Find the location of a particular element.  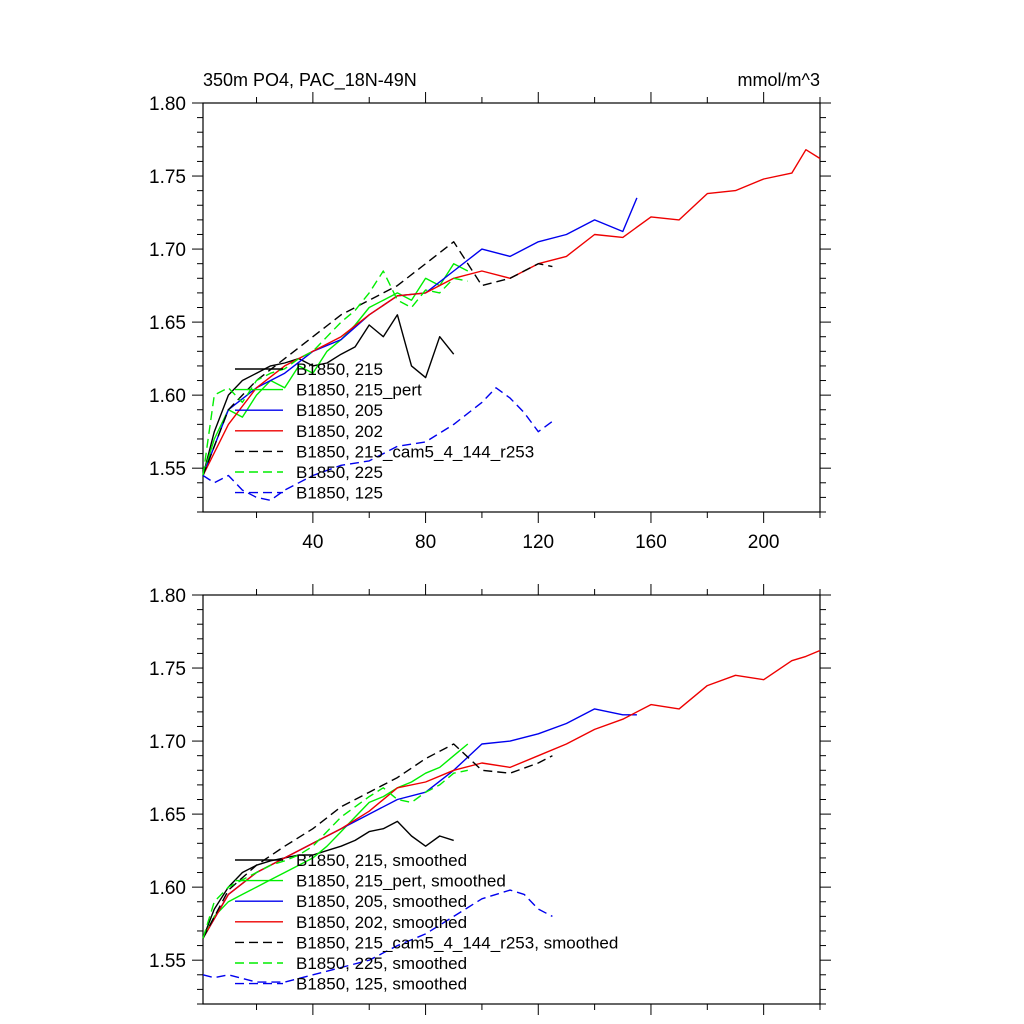

legend-label: B1850, 215_cam5_4_144_r253 is located at coordinates (415, 451).